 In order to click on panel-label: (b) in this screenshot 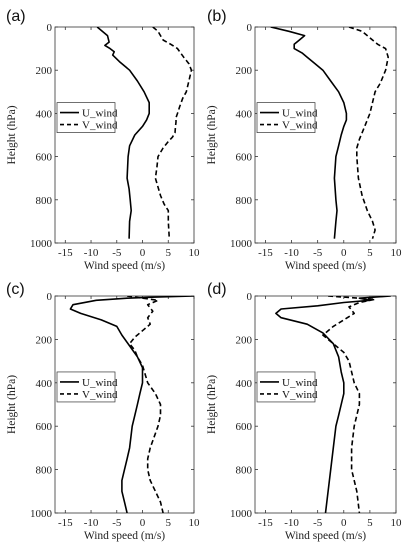, I will do `click(217, 16)`.